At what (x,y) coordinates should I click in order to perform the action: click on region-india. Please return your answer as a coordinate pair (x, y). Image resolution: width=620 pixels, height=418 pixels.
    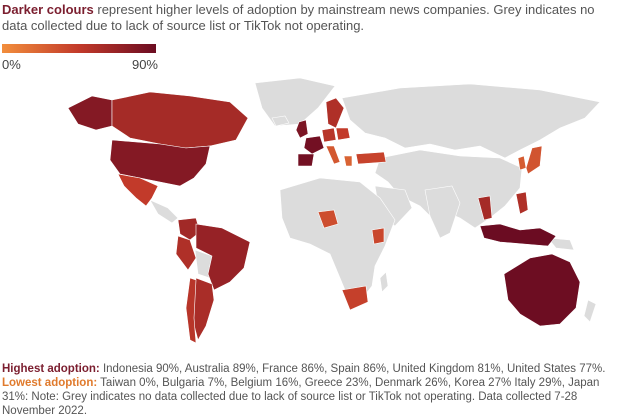
    Looking at the image, I should click on (442, 212).